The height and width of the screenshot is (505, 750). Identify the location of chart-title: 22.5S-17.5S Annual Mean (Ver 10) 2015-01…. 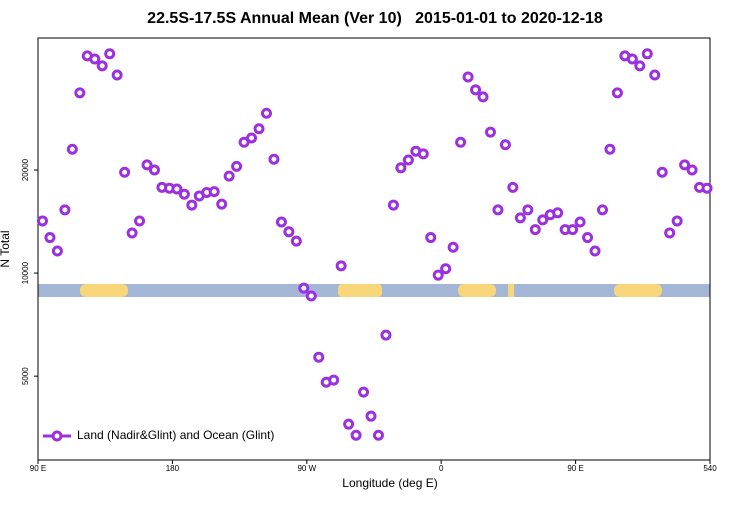
(375, 18).